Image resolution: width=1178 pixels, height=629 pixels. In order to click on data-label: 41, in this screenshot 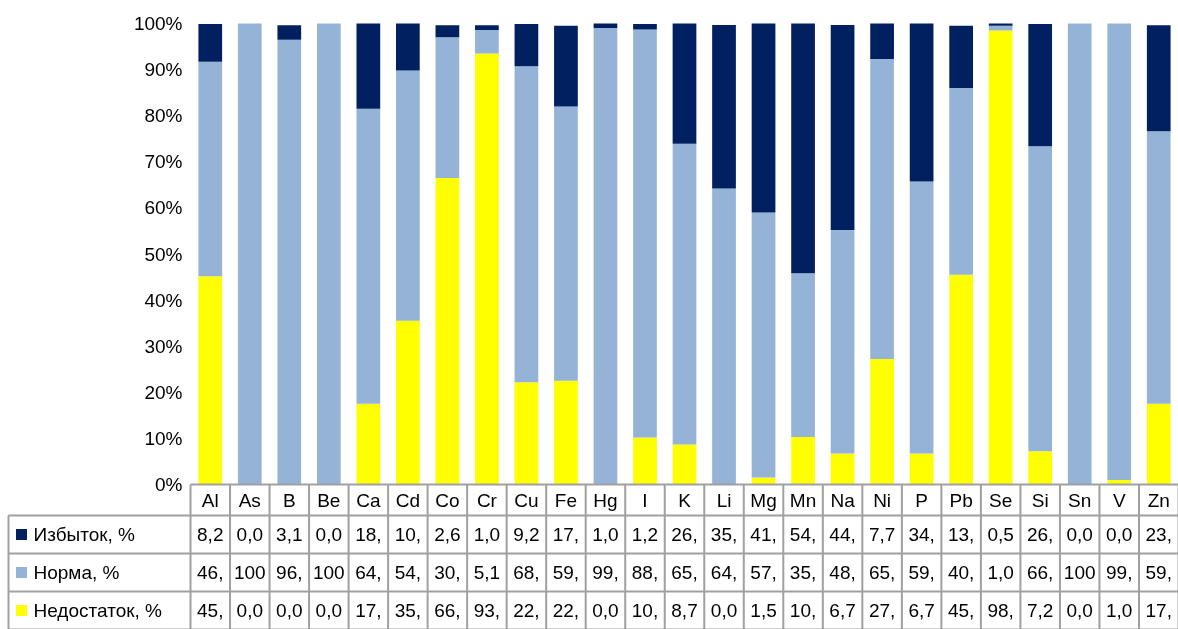, I will do `click(763, 534)`.